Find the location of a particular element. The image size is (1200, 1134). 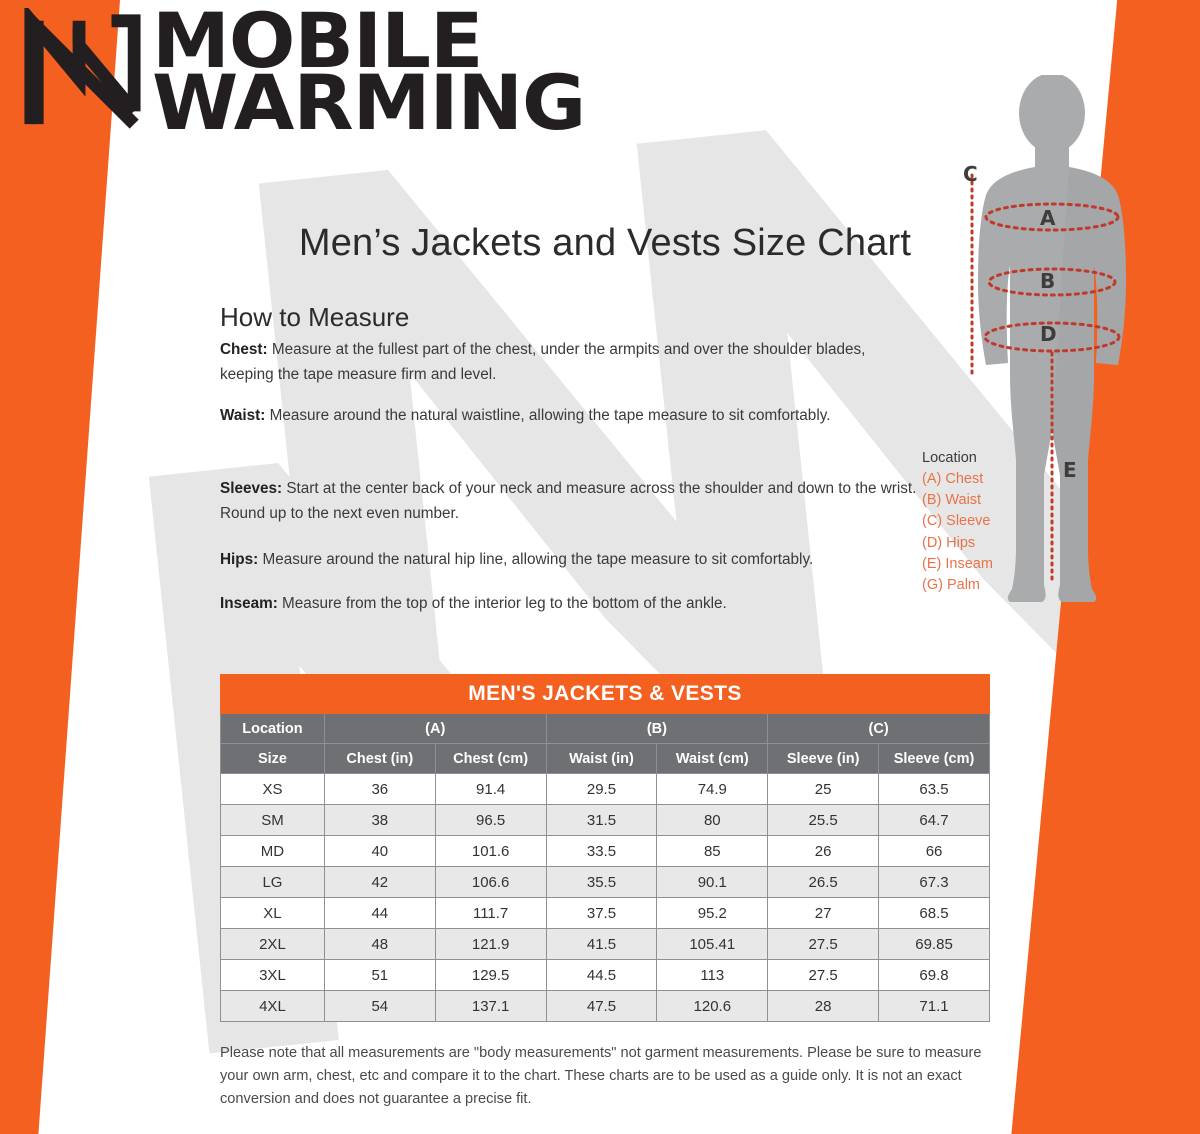

cell-waist-cm: 95.2 is located at coordinates (712, 913).